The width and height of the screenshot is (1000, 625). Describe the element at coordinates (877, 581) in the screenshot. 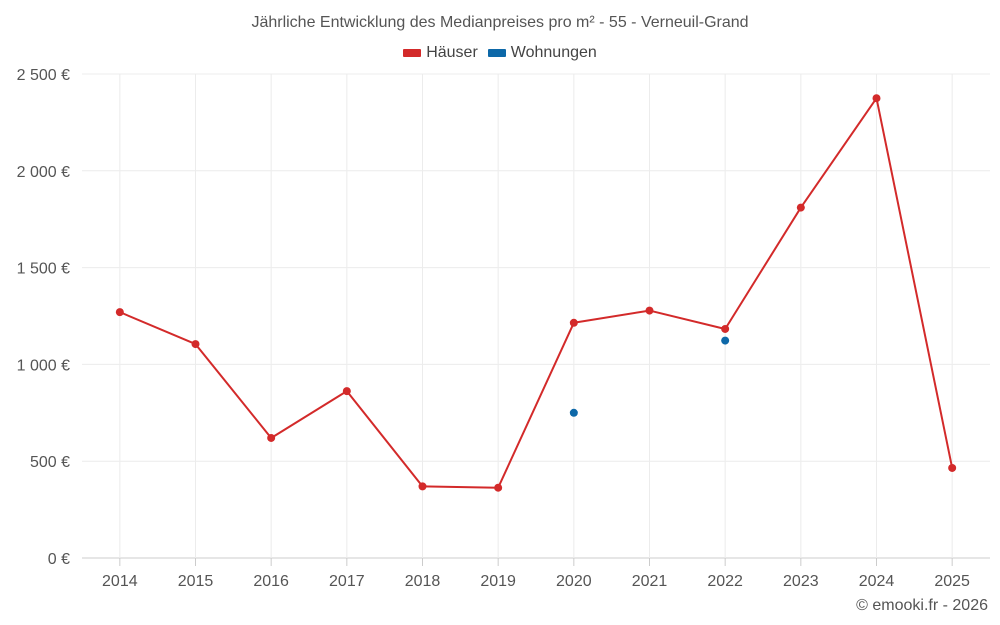

I see `x-tick-label-2024: 2024` at that location.